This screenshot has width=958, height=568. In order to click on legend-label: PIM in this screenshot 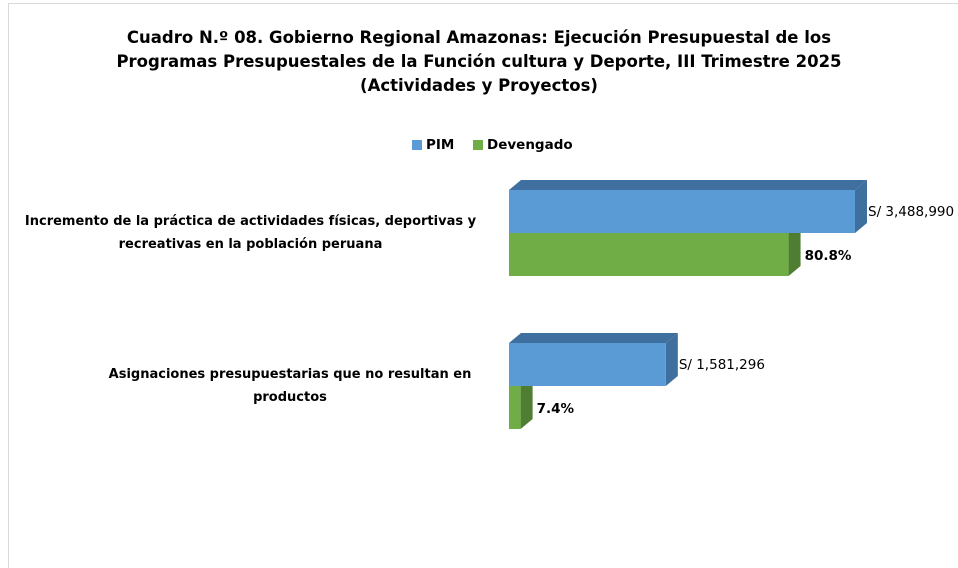, I will do `click(440, 145)`.